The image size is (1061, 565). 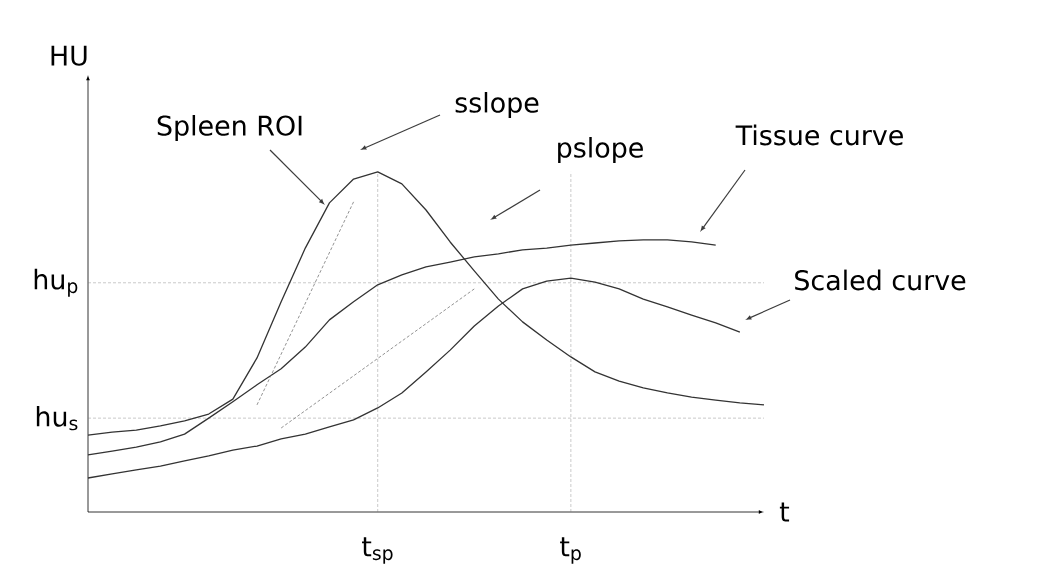 I want to click on y-axis-title: HU, so click(x=69, y=55).